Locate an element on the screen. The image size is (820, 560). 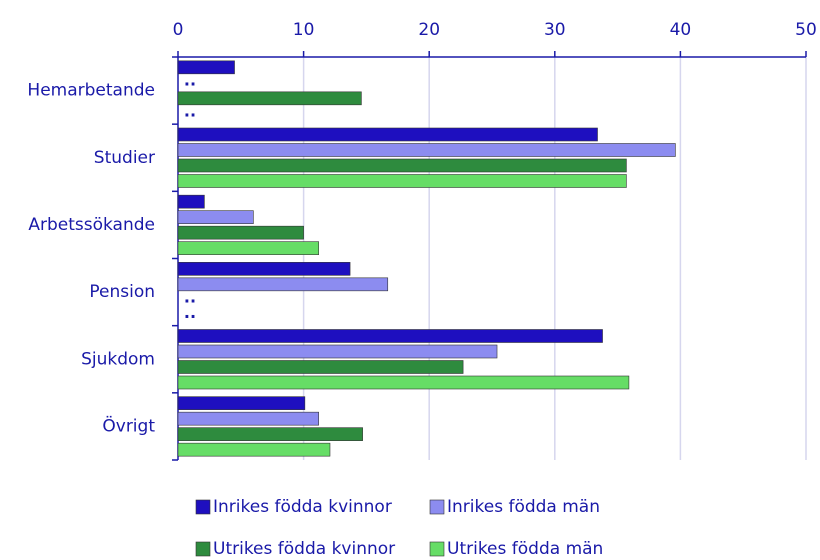
y-tick-label: Pension is located at coordinates (122, 292).